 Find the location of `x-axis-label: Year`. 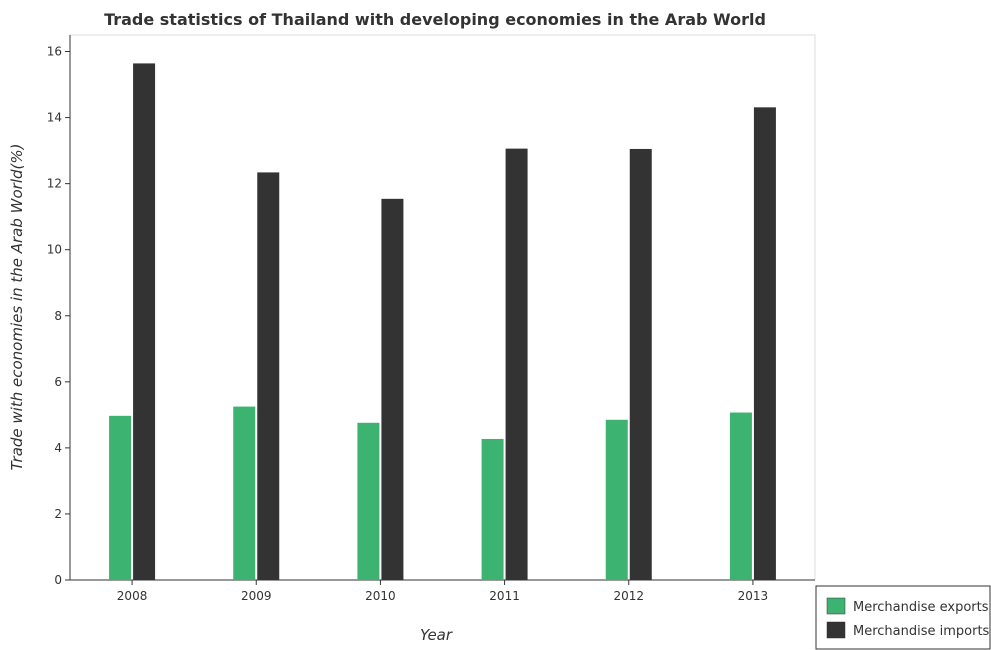

x-axis-label: Year is located at coordinates (436, 635).